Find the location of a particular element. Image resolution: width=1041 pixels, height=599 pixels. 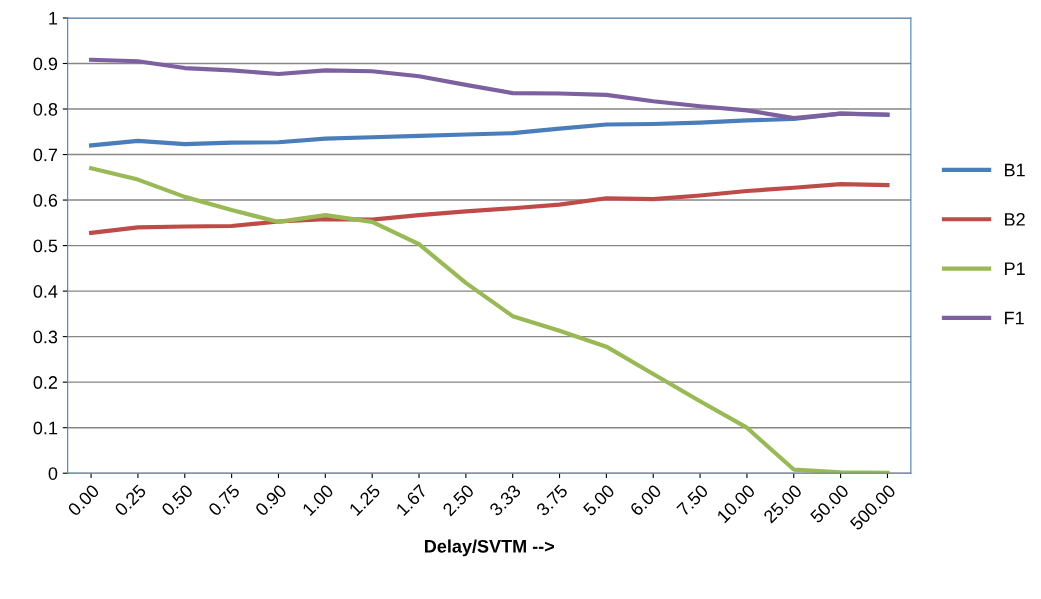

y-tick-label: 1 is located at coordinates (53, 18).